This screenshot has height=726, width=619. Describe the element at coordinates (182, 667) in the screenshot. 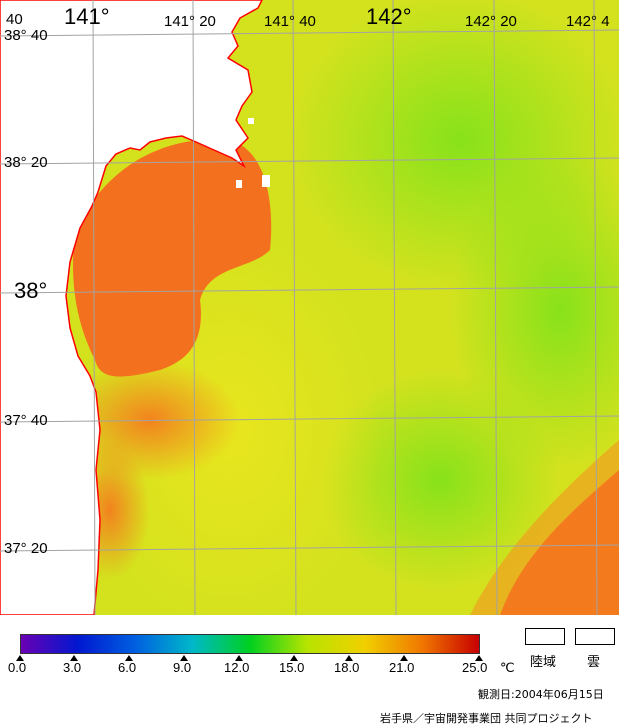

I see `colorbar-tick-label: 9.0` at that location.